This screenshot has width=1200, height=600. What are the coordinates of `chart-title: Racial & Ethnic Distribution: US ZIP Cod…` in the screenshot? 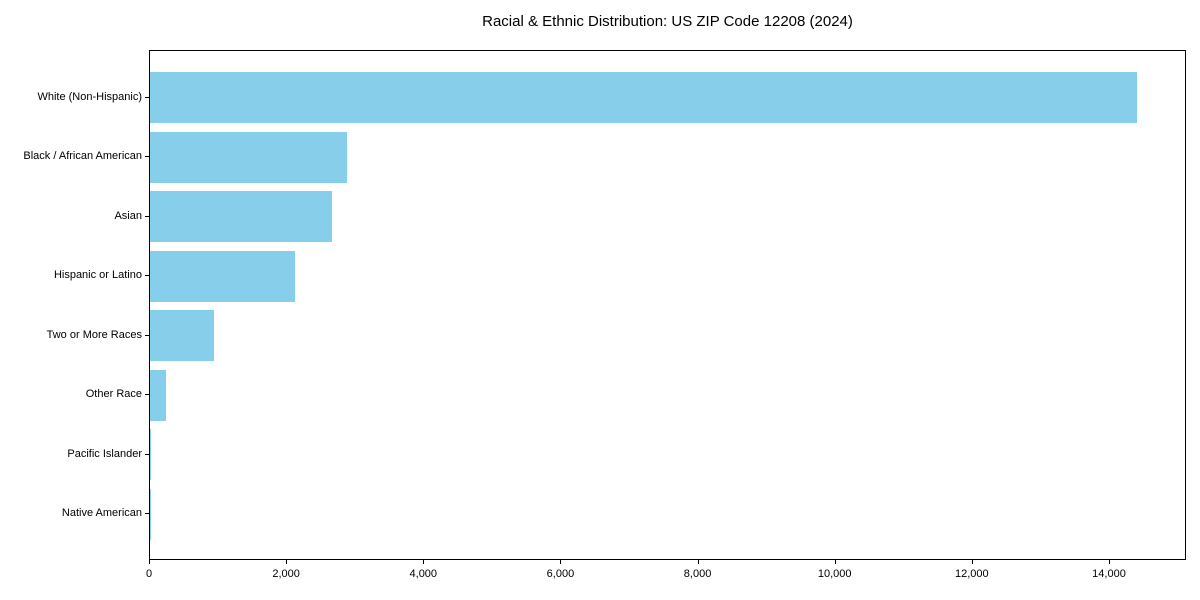 It's located at (667, 21).